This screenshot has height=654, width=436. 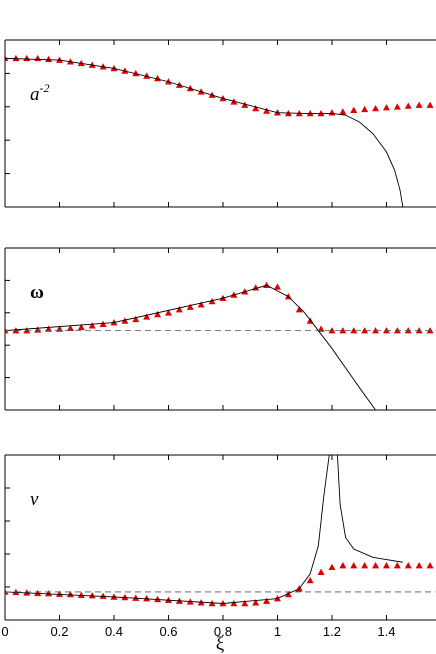 What do you see at coordinates (4, 631) in the screenshot?
I see `x-tick-label: 0` at bounding box center [4, 631].